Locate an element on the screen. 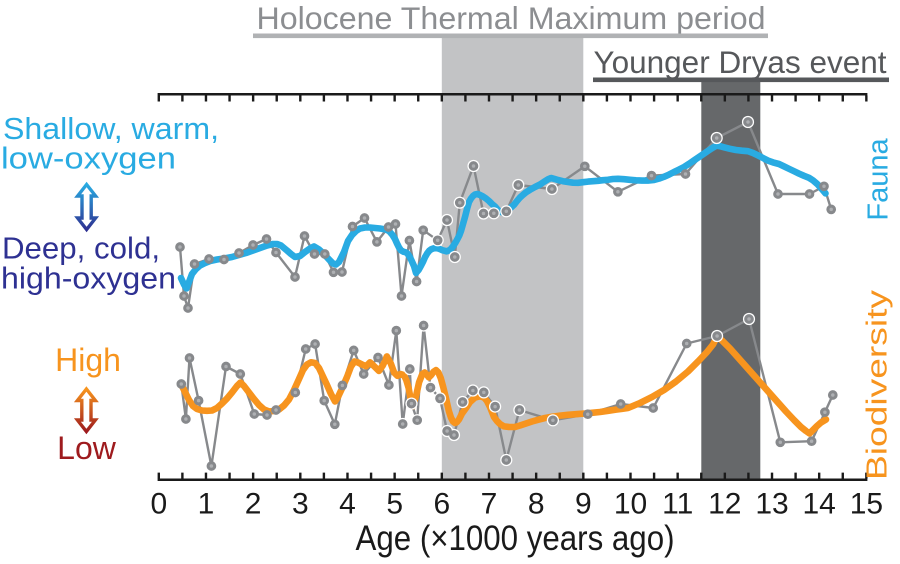 This screenshot has height=564, width=900. svg-text: Shallow, warm, is located at coordinates (111, 128).